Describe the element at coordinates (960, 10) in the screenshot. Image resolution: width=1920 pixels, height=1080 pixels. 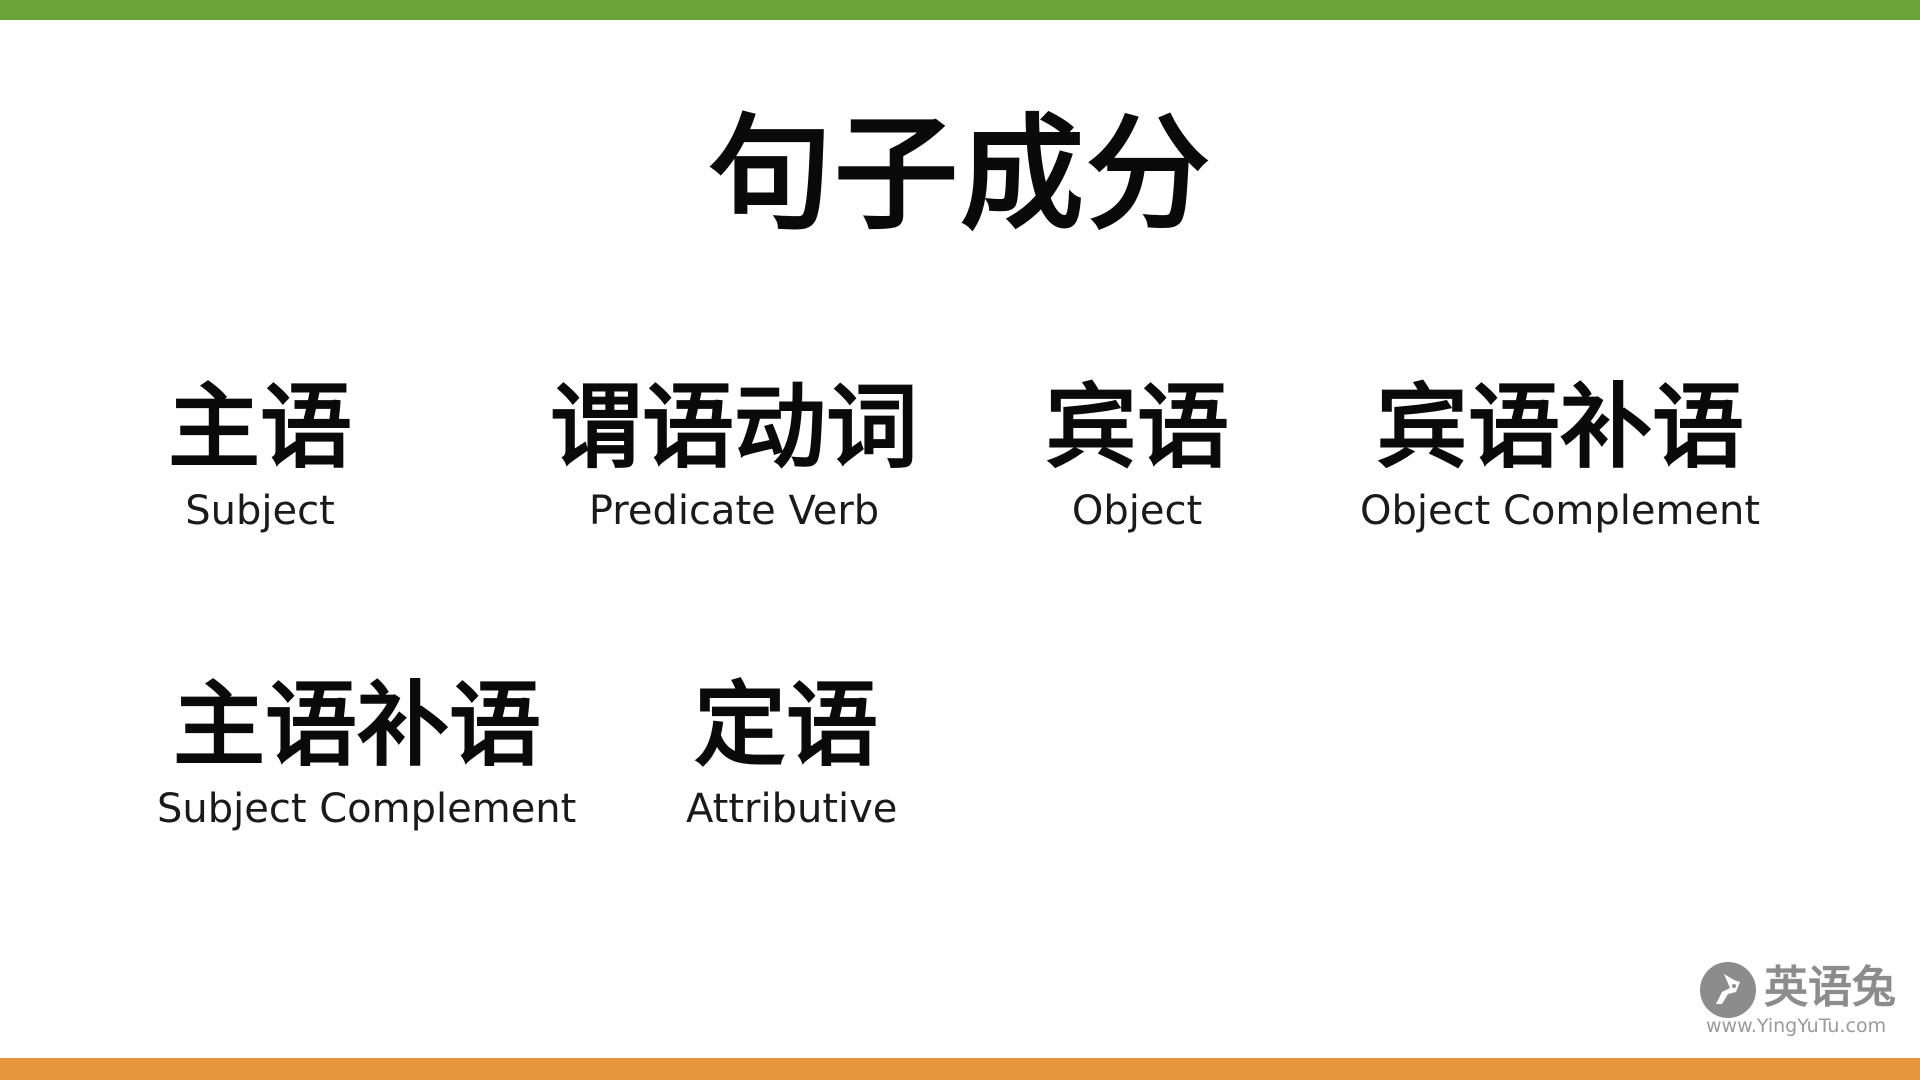
I see `top-accent-bar` at that location.